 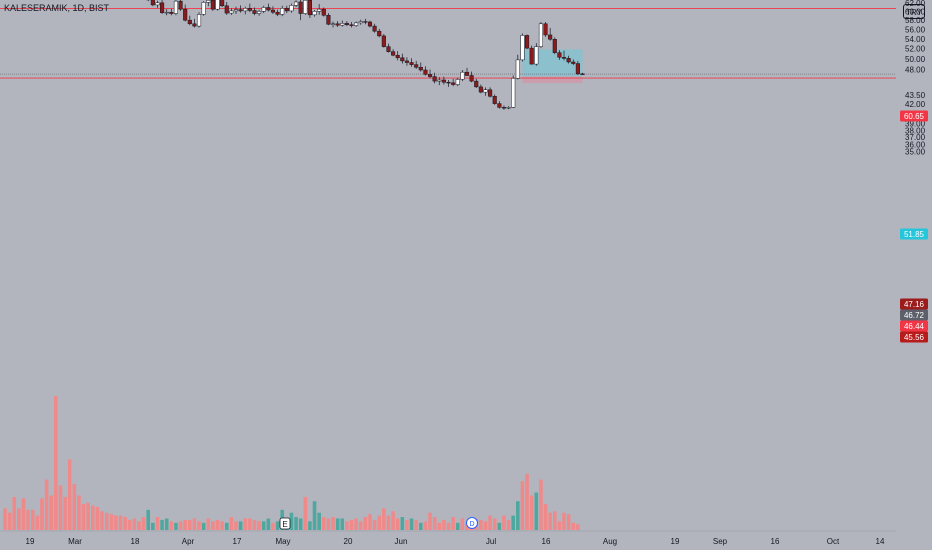 I want to click on earnings-marker: E, so click(x=285, y=523).